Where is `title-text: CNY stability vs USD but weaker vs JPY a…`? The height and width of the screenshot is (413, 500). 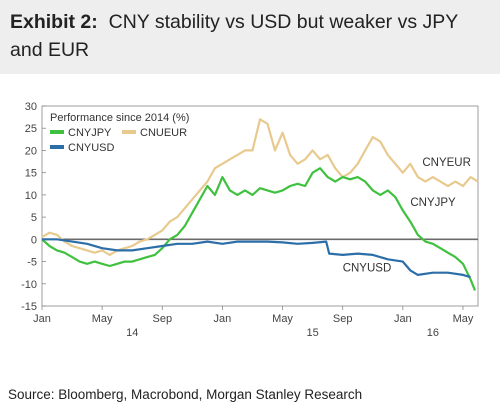
title-text: CNY stability vs USD but weaker vs JPY a… is located at coordinates (234, 36).